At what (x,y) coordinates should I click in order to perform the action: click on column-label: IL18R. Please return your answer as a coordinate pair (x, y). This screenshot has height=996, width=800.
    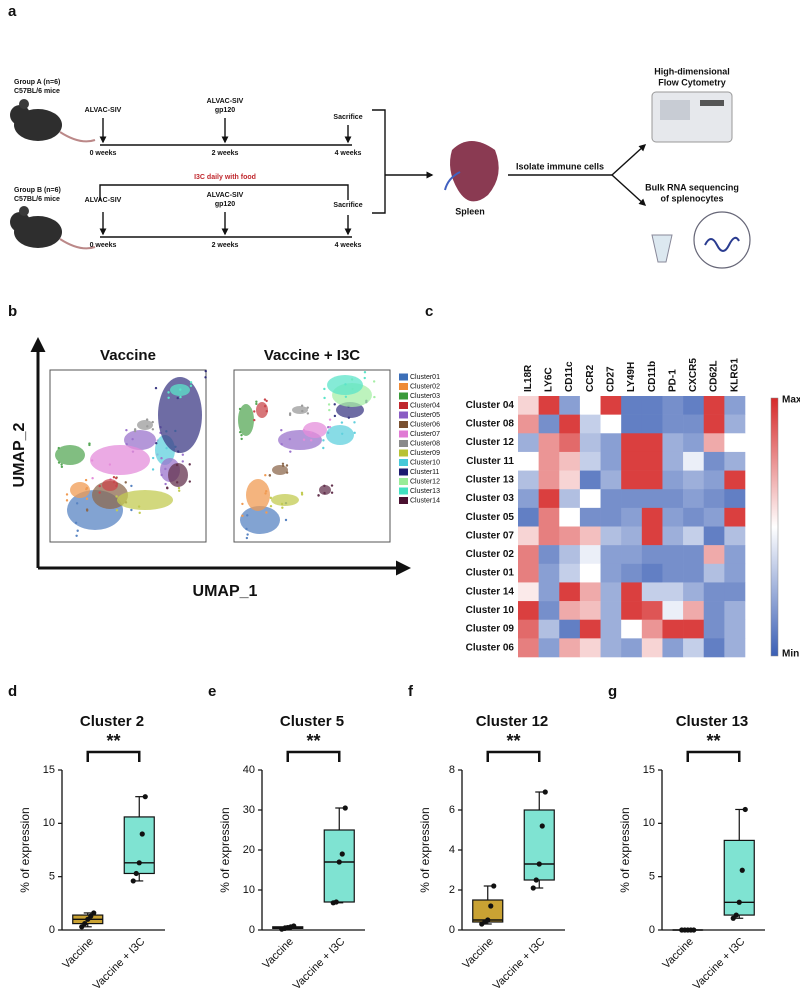
    Looking at the image, I should click on (528, 378).